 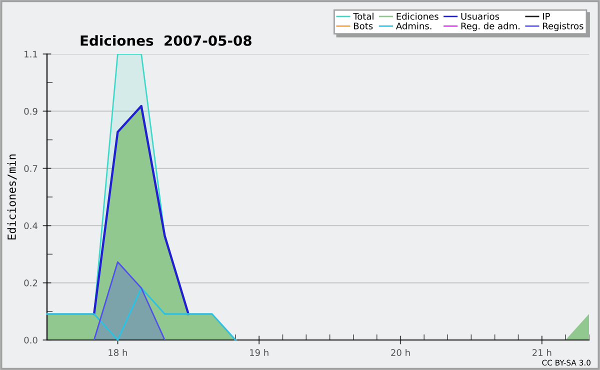 I want to click on y-tick-label: 0.4, so click(x=31, y=226).